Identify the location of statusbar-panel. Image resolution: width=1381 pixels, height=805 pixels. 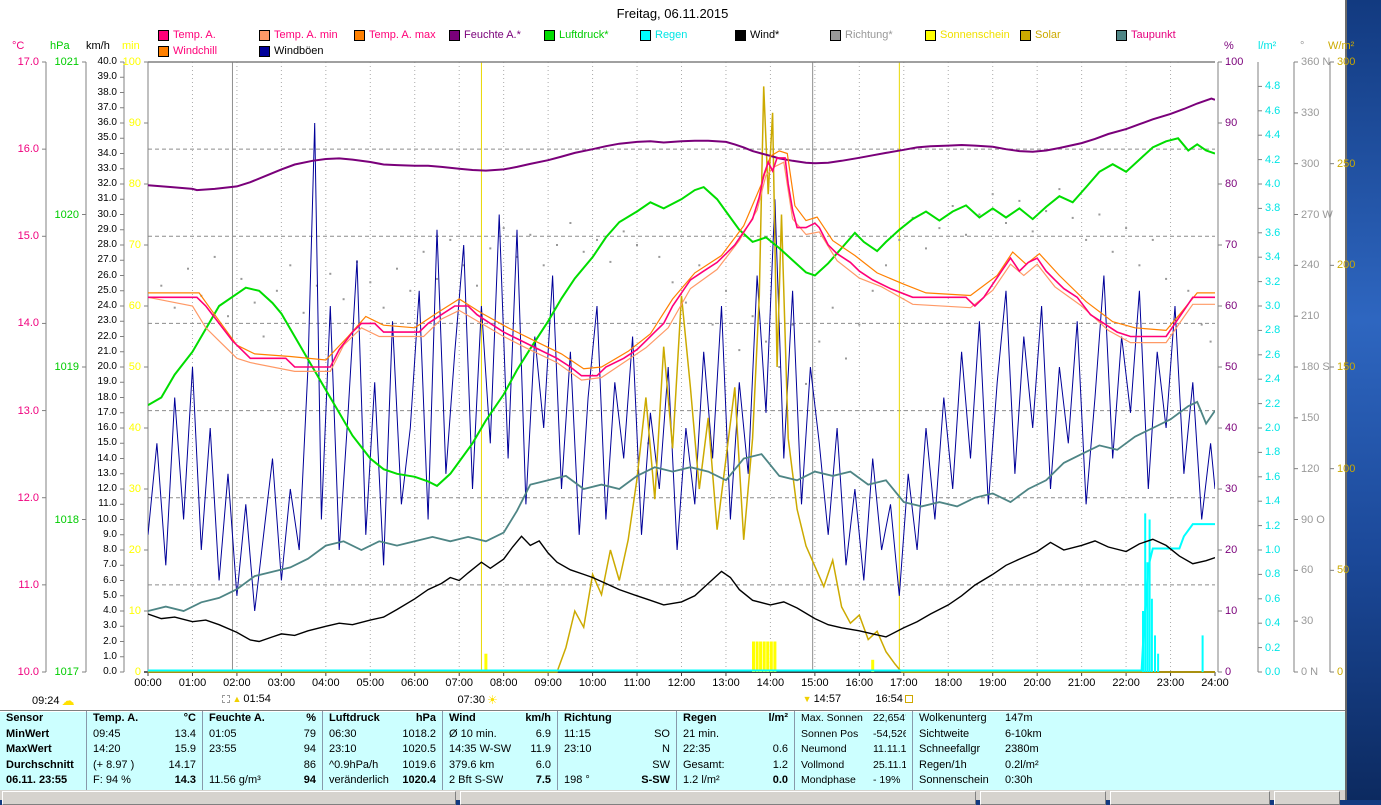
(718, 798).